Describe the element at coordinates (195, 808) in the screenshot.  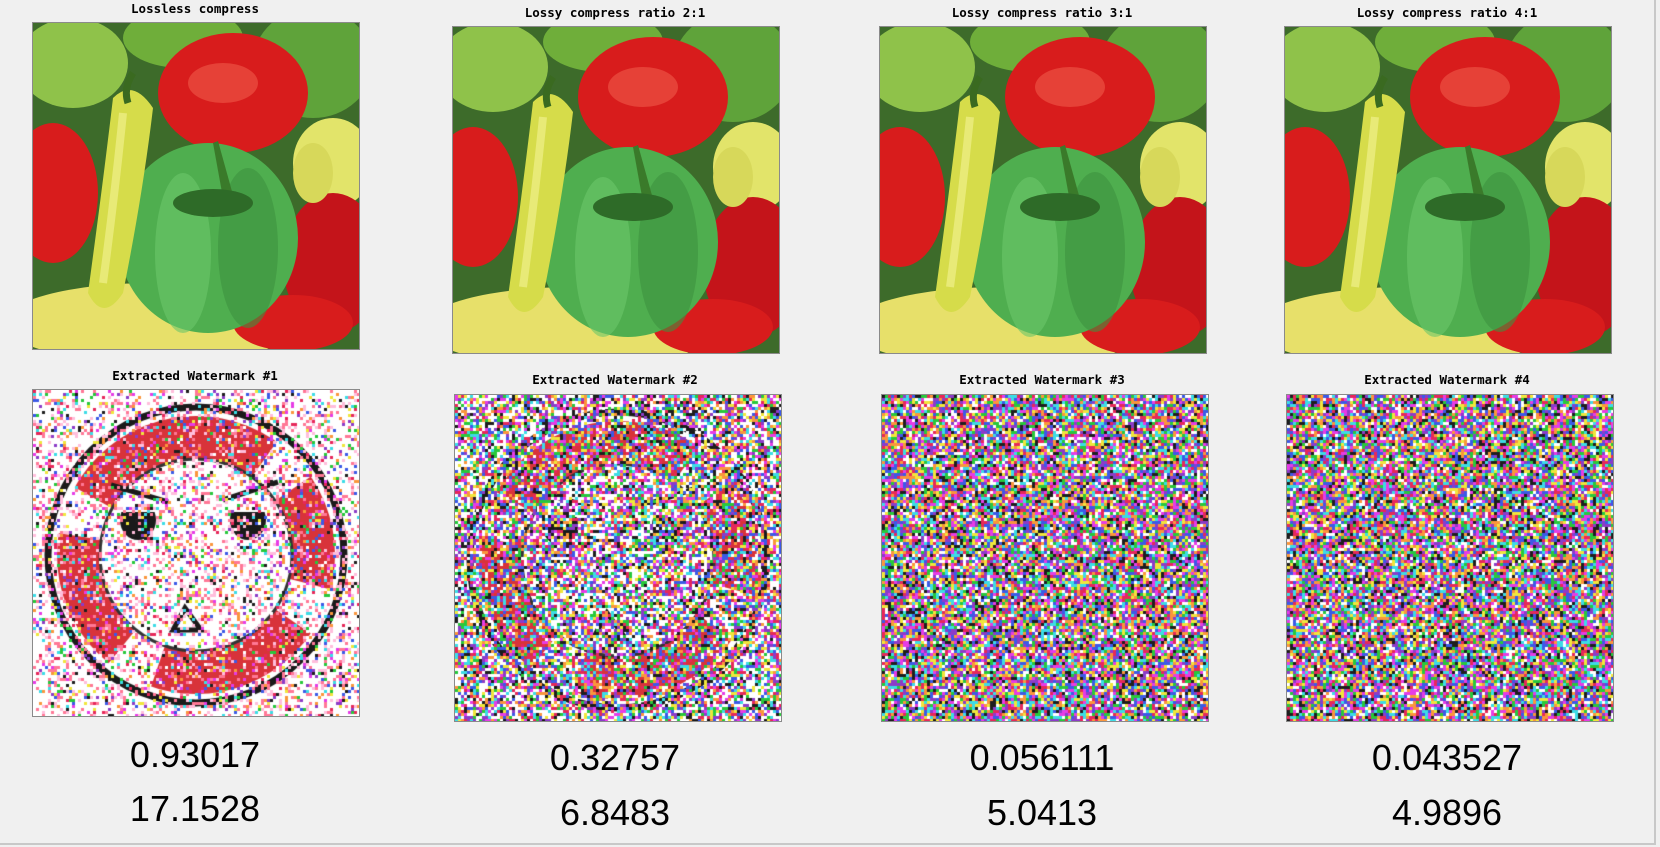
I see `metric-b-1: 17.1528` at that location.